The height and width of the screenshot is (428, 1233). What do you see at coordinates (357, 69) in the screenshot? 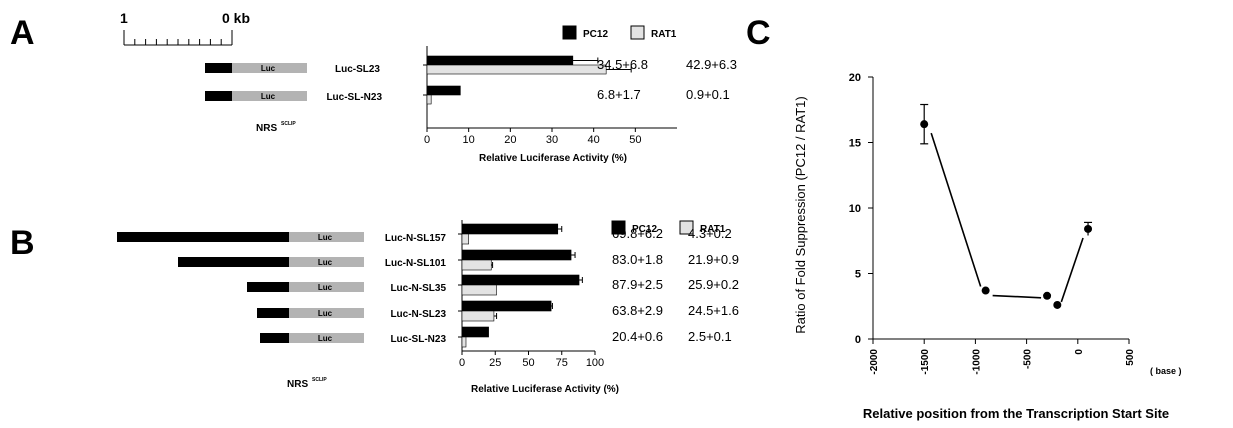
I see `construct-name: Luc-SL23` at bounding box center [357, 69].